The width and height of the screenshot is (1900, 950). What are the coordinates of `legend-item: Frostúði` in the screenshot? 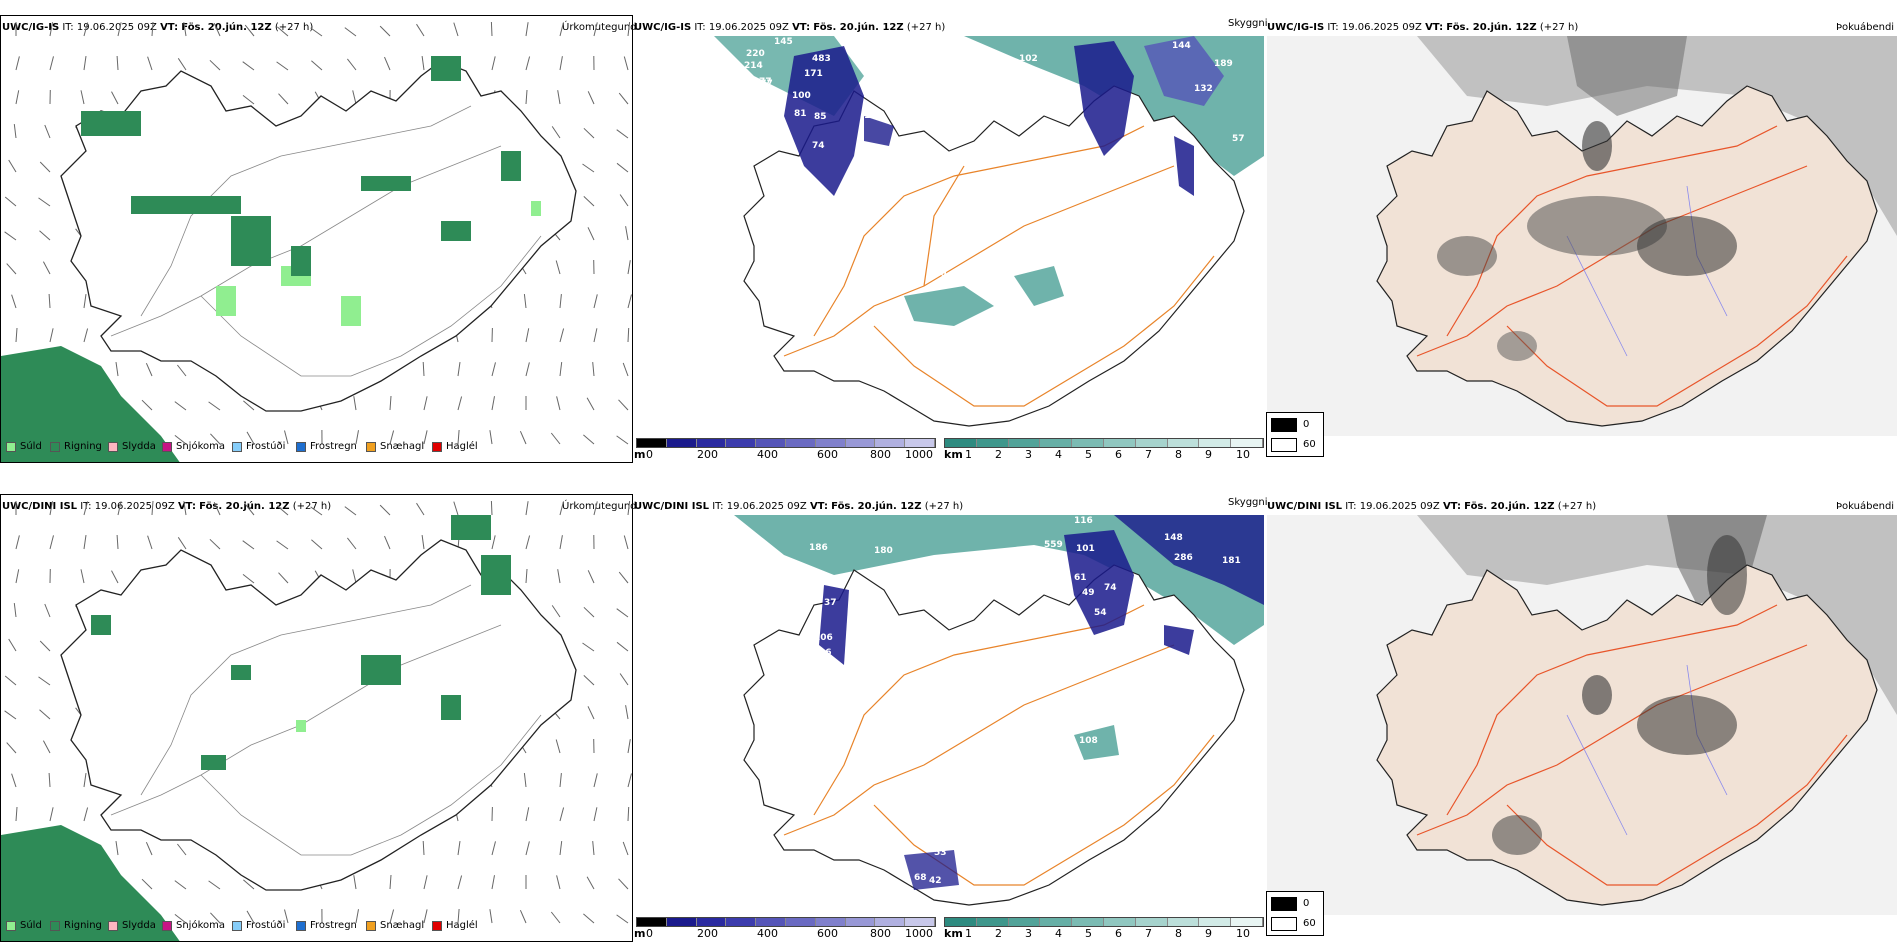 It's located at (258, 926).